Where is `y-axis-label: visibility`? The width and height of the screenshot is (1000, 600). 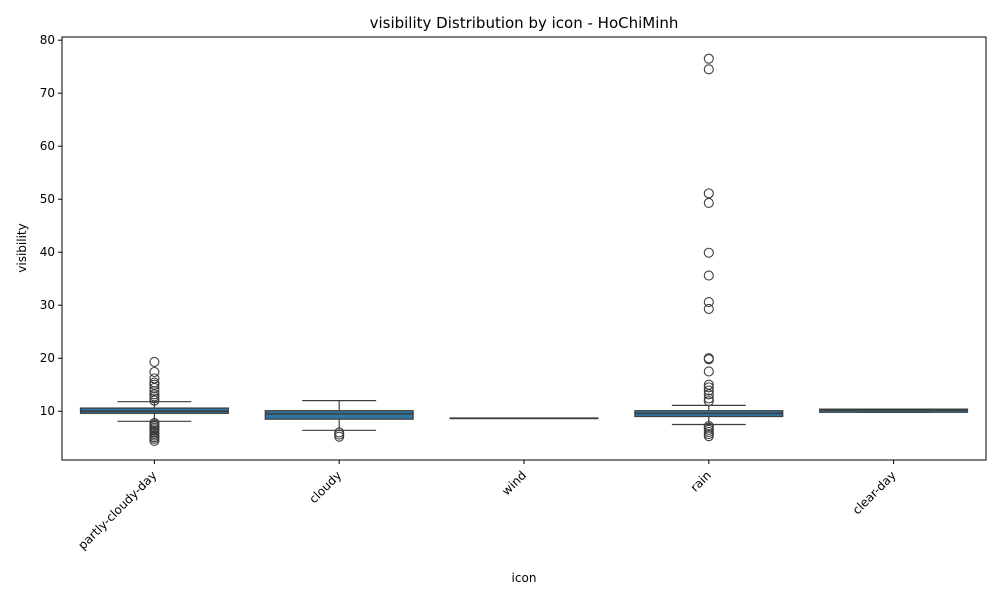 y-axis-label: visibility is located at coordinates (22, 247).